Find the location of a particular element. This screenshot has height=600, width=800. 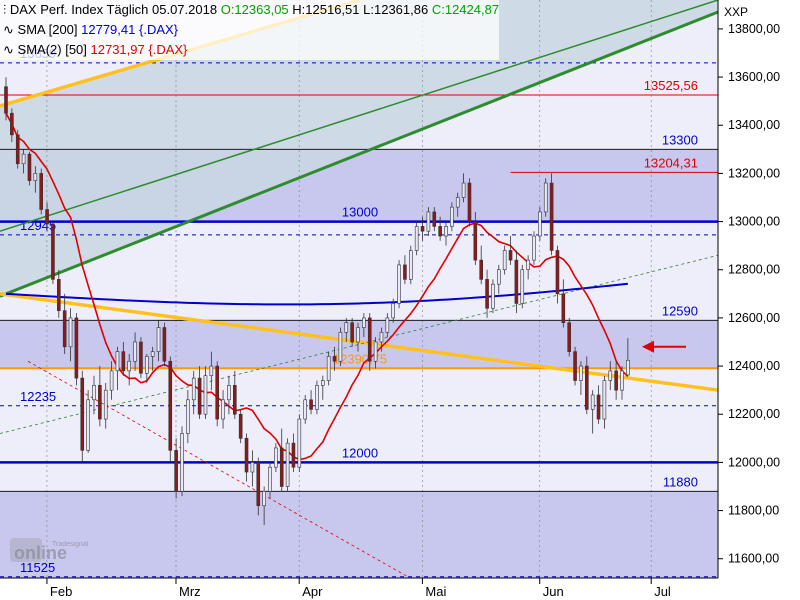

open-value: O:12363,05 is located at coordinates (254, 9).